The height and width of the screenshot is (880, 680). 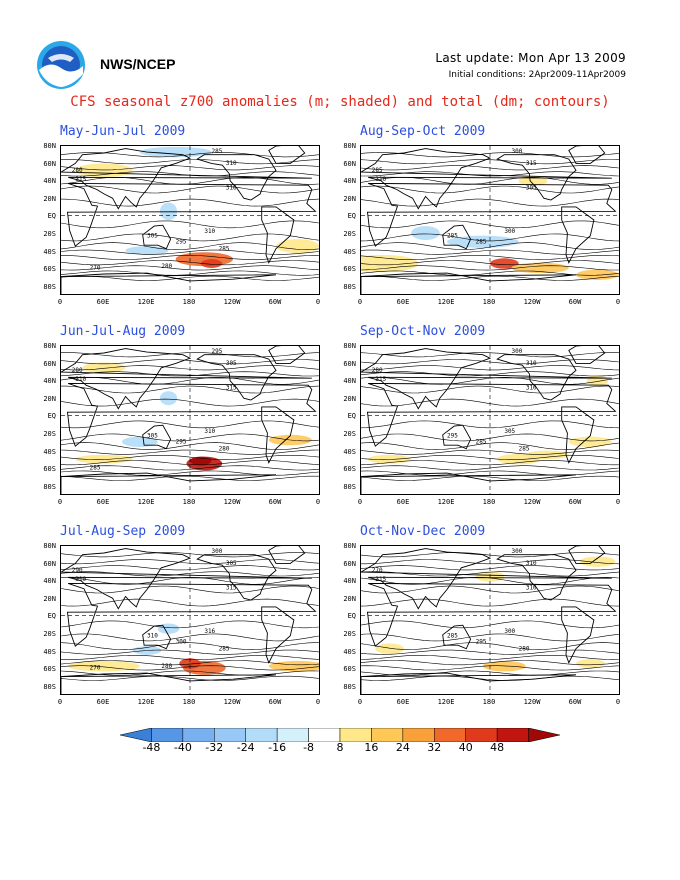 I want to click on colorbar-label: -32, so click(x=214, y=747).